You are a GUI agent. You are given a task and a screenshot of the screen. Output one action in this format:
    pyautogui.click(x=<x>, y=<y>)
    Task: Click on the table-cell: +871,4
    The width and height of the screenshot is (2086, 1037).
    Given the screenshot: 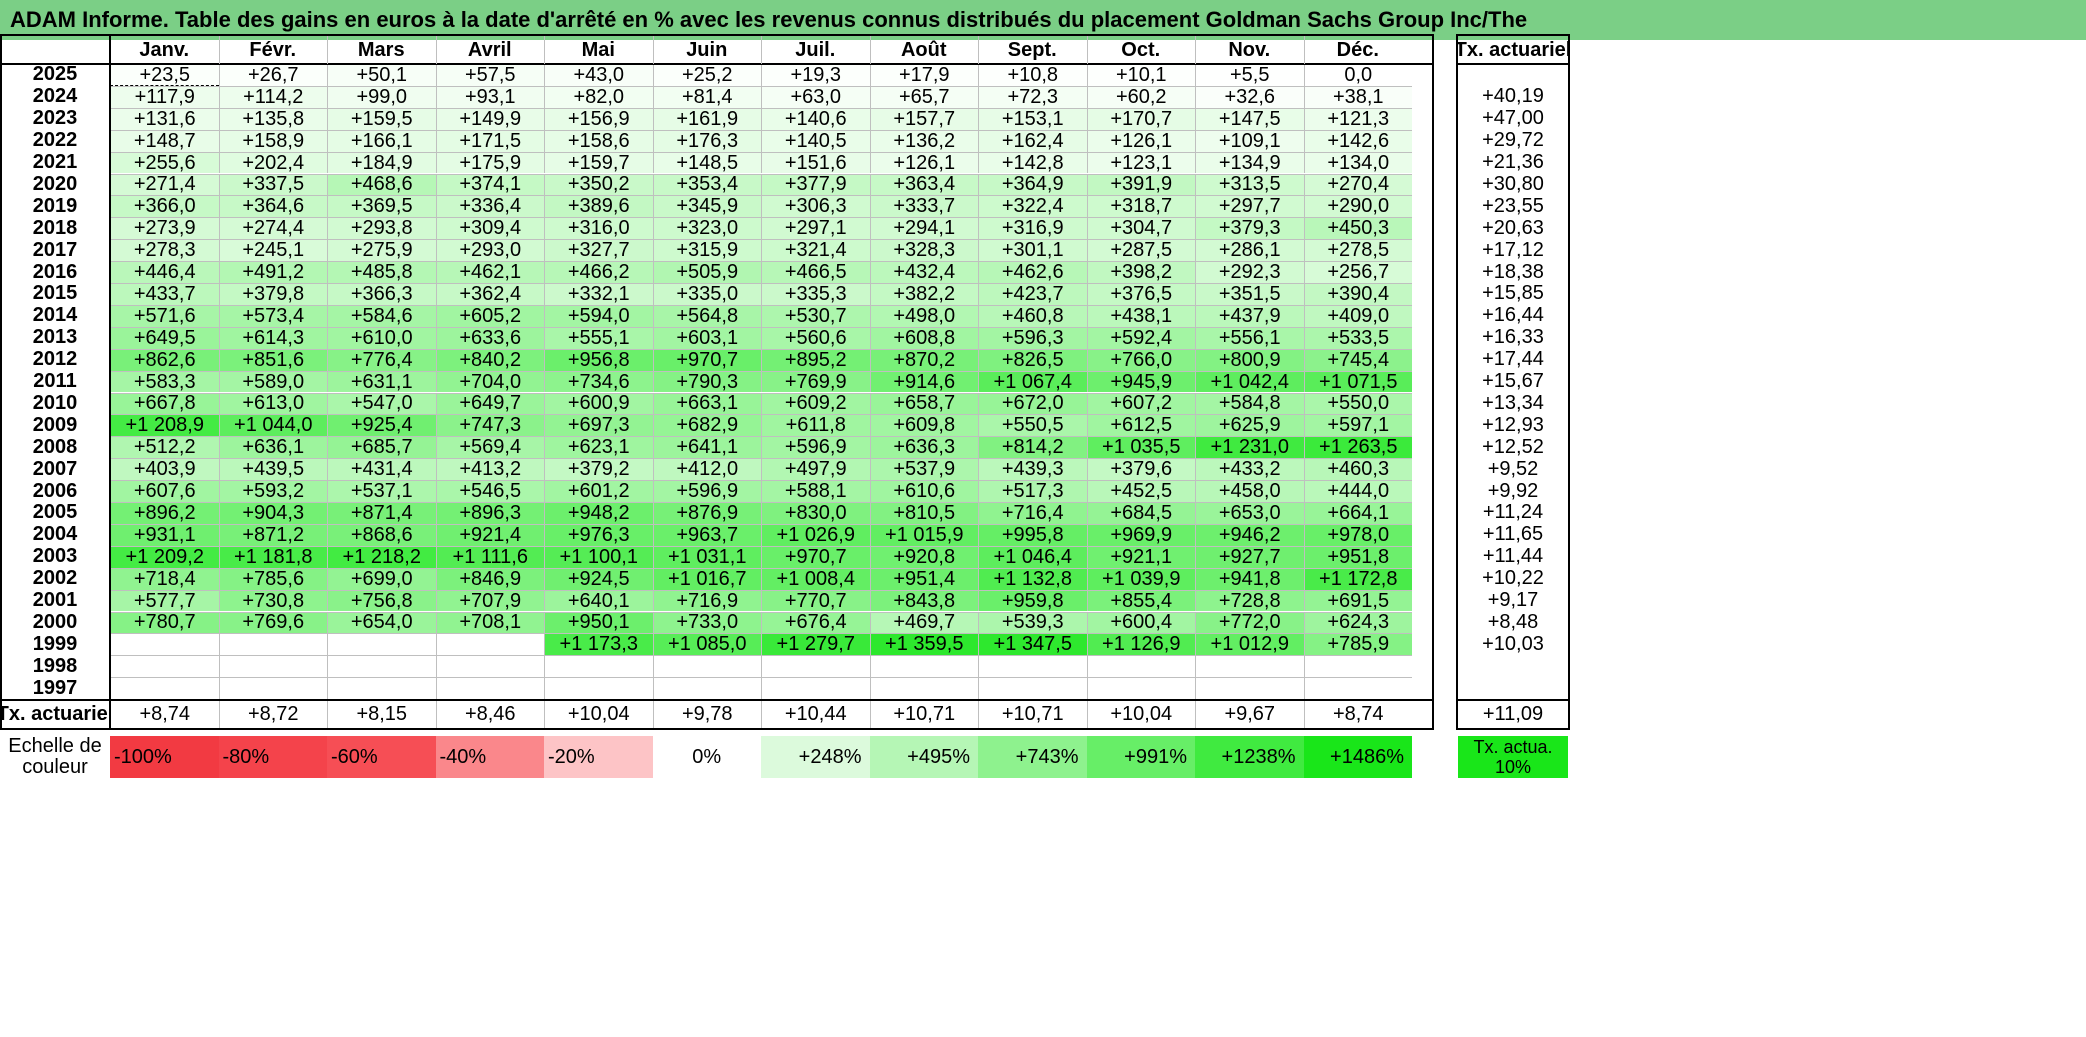 What is the action you would take?
    pyautogui.click(x=381, y=513)
    